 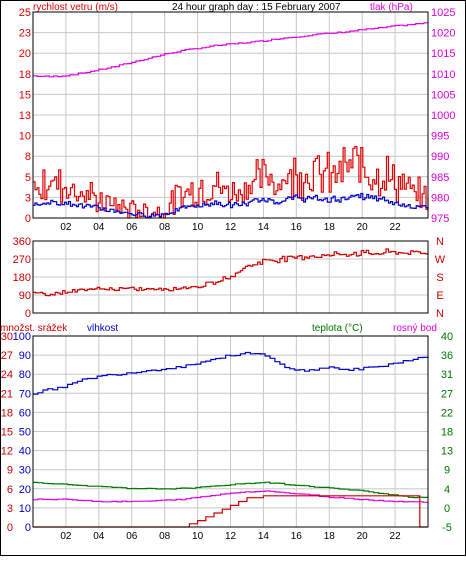 I want to click on pressure-tick-label: 1000, so click(x=443, y=116).